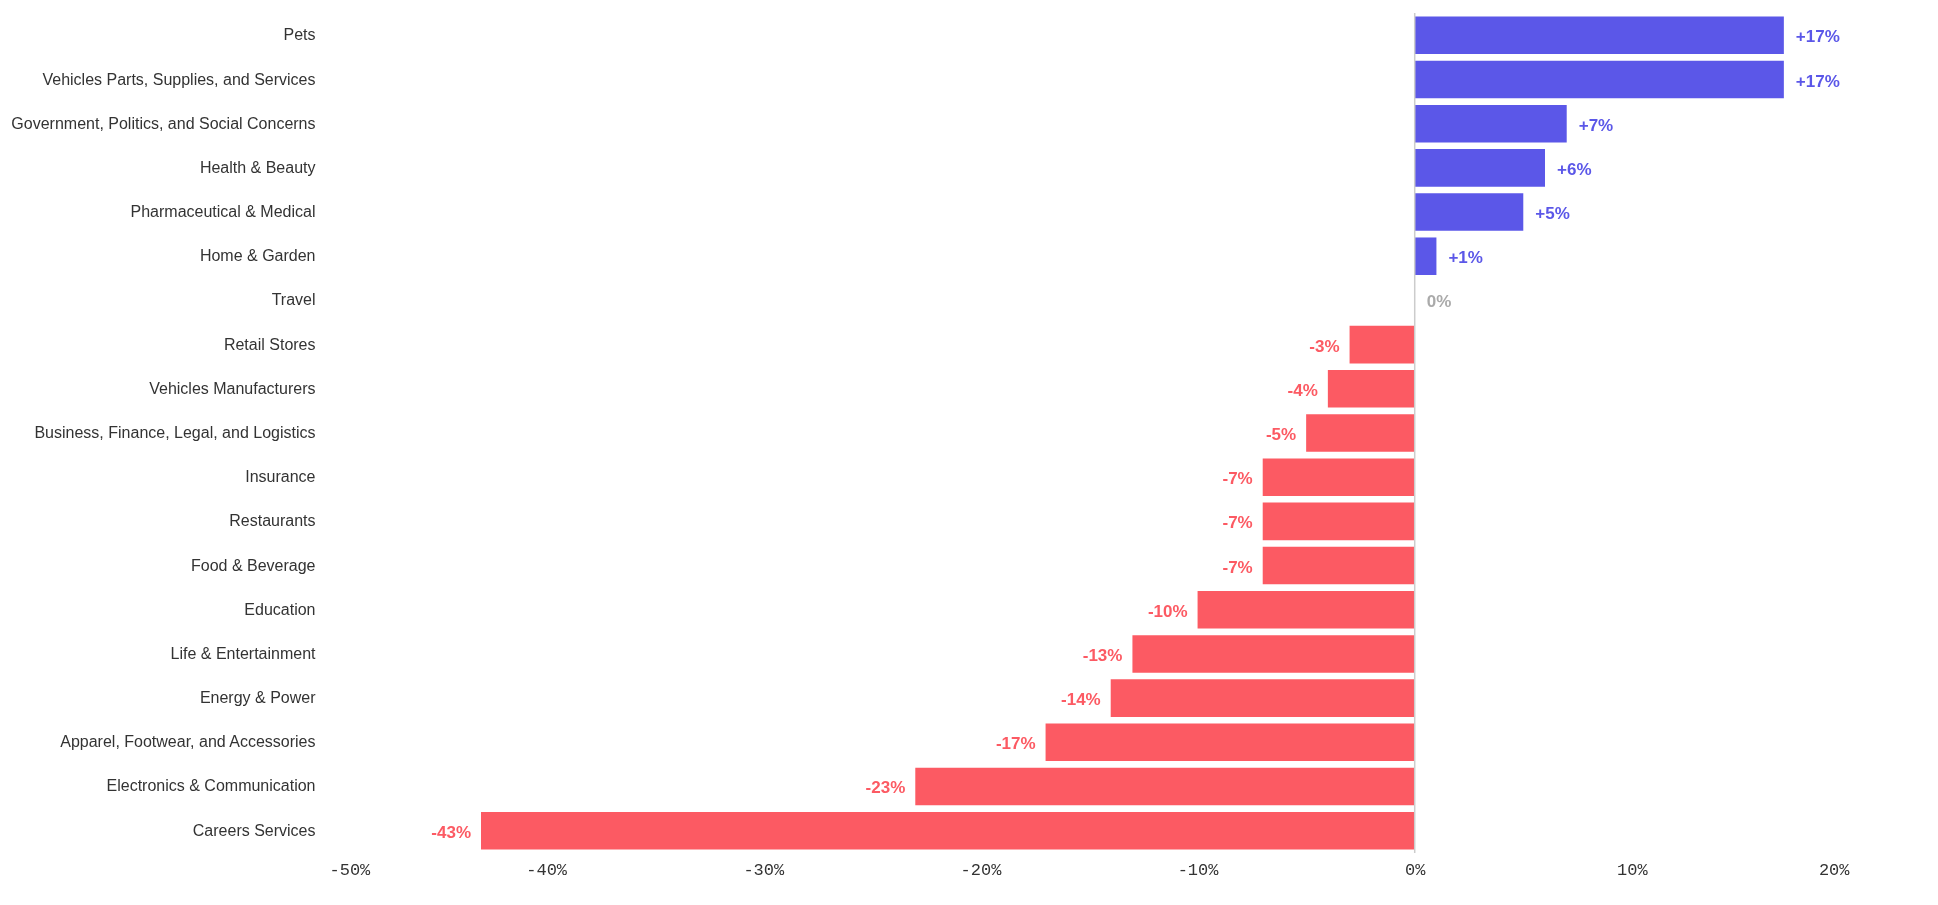  I want to click on x-tick-label: -50%, so click(350, 870).